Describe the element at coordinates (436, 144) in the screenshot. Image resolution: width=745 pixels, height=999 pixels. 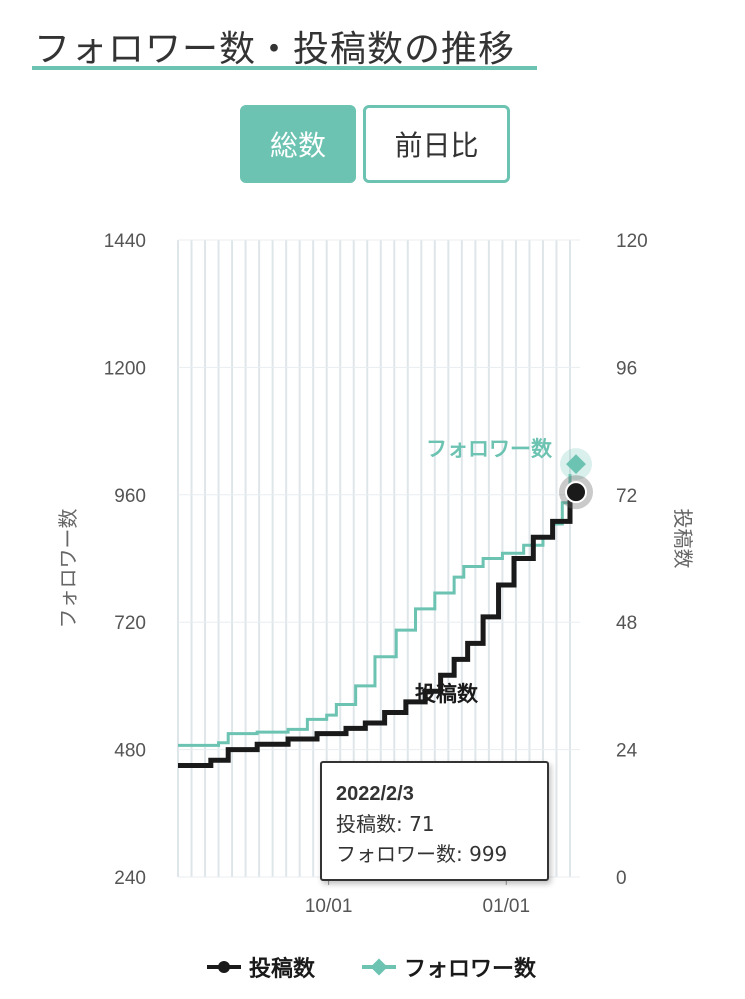
I see `daily-change-toggle-button: 前日比` at that location.